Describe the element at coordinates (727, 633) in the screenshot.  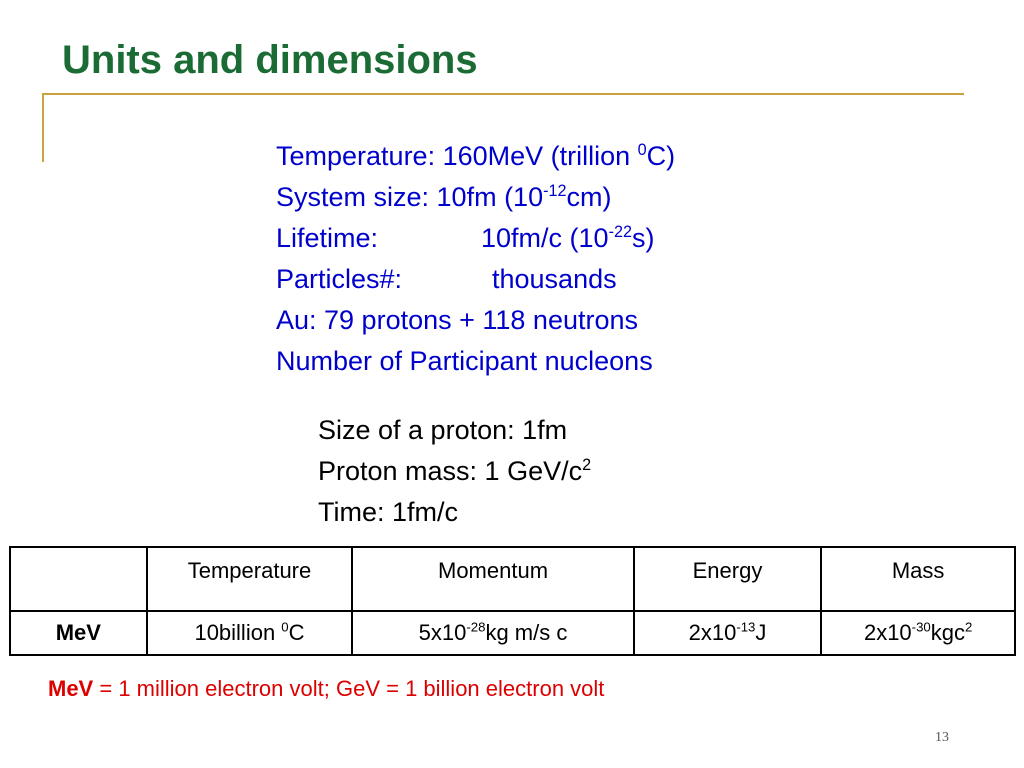
I see `table-cell-energy: 2x10-13J` at that location.